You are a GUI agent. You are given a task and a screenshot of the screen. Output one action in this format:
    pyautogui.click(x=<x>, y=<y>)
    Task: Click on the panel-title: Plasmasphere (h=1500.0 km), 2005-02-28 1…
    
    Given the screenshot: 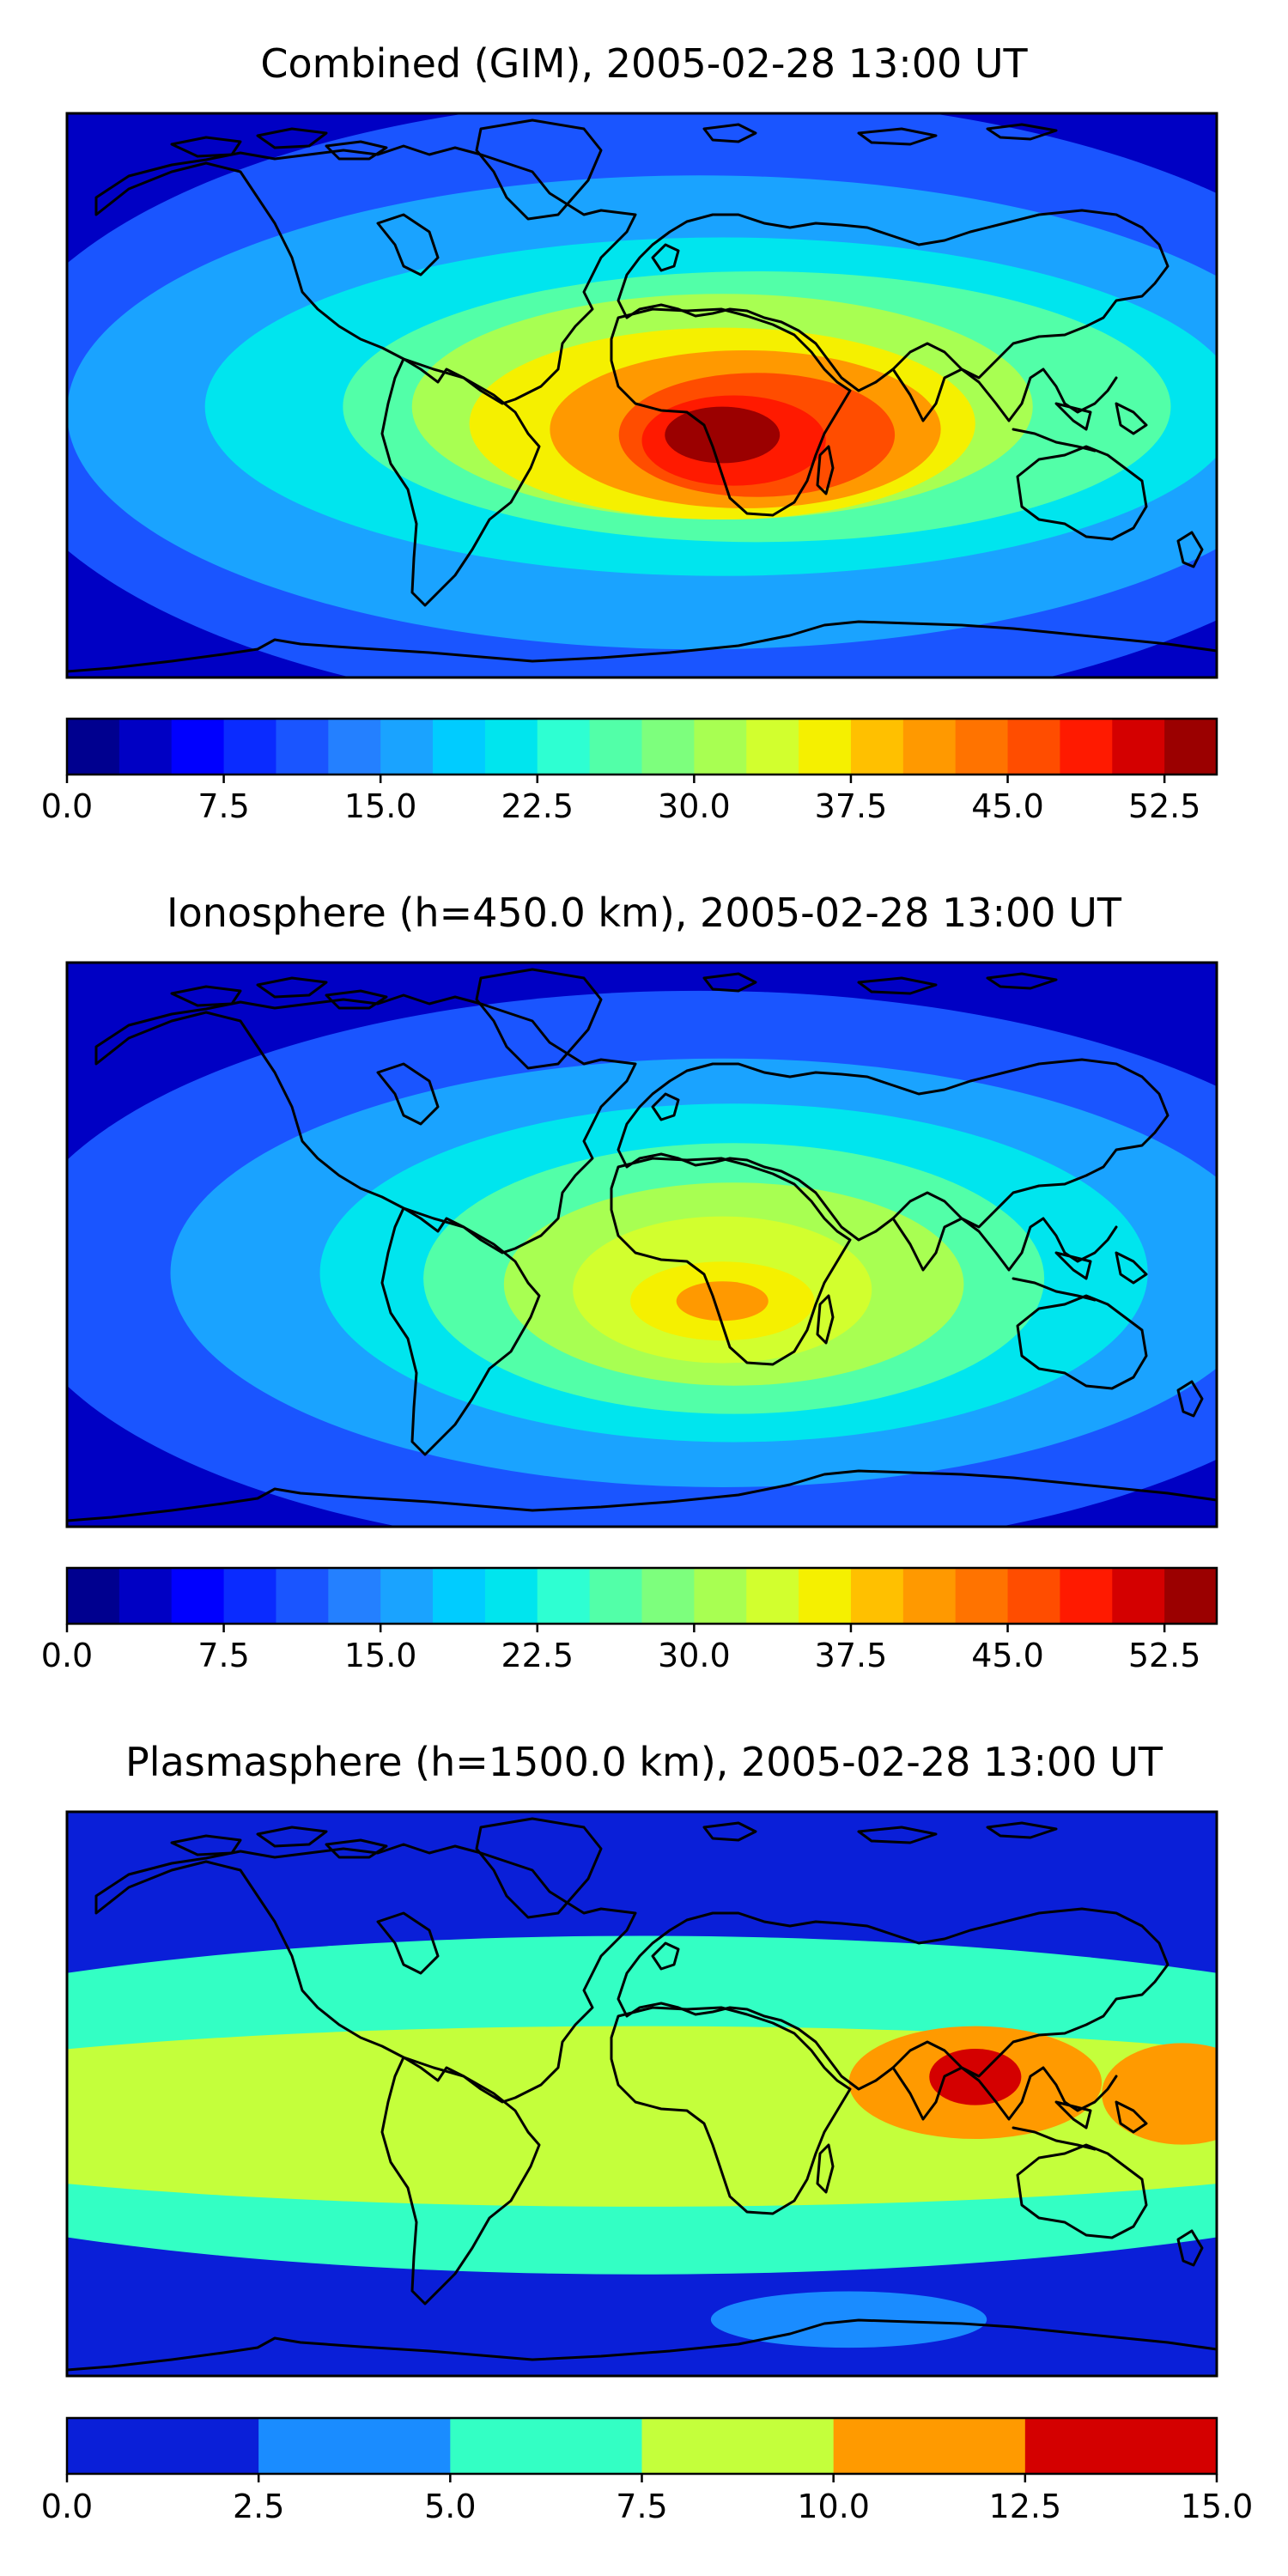 What is the action you would take?
    pyautogui.click(x=644, y=1762)
    